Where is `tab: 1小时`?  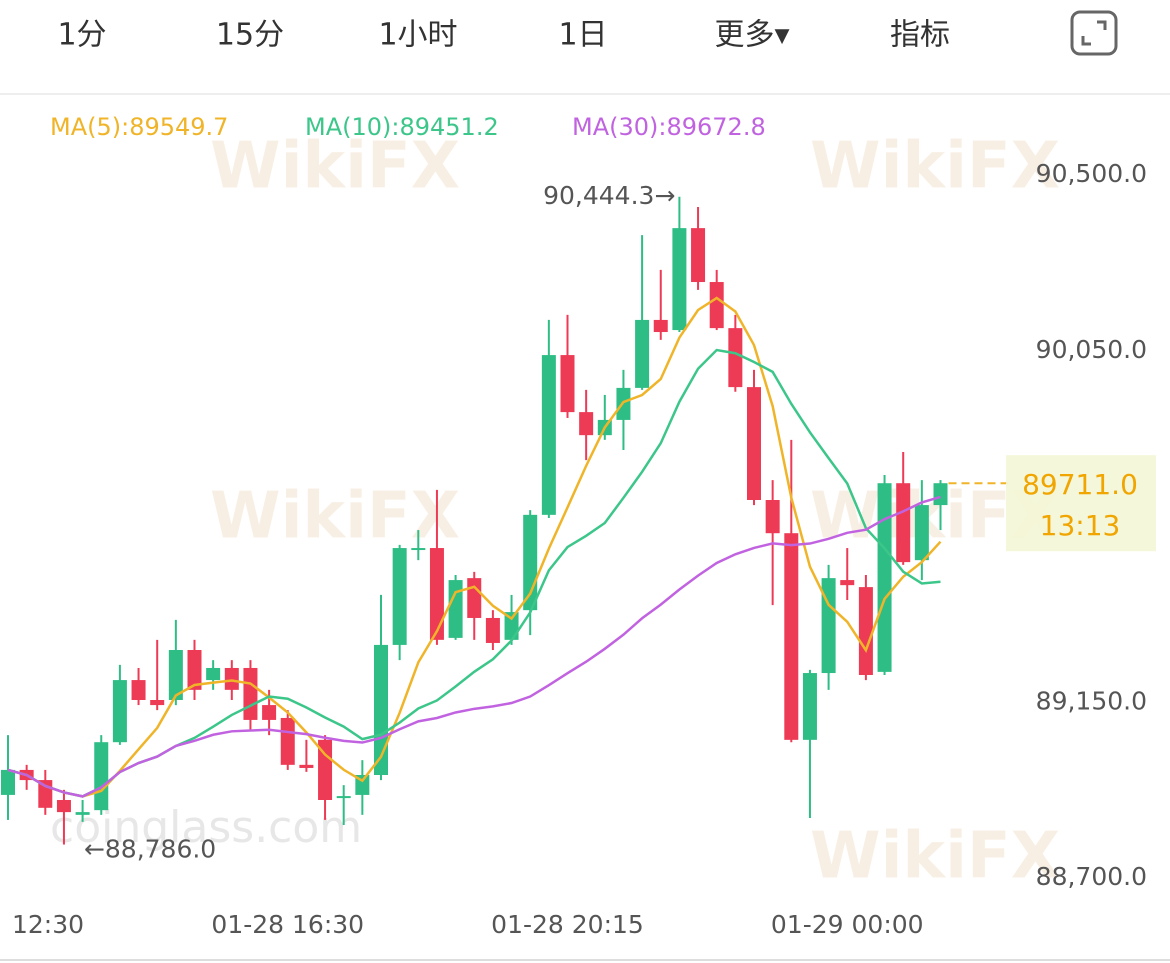
tab: 1小时 is located at coordinates (417, 35).